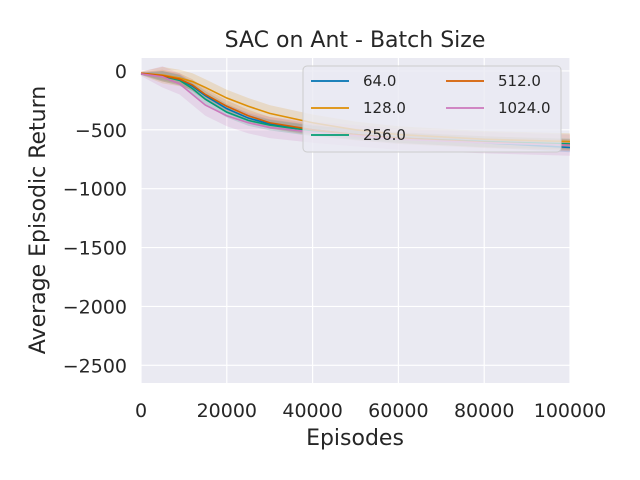 The image size is (640, 480). Describe the element at coordinates (141, 411) in the screenshot. I see `x-tick-label: 0` at that location.